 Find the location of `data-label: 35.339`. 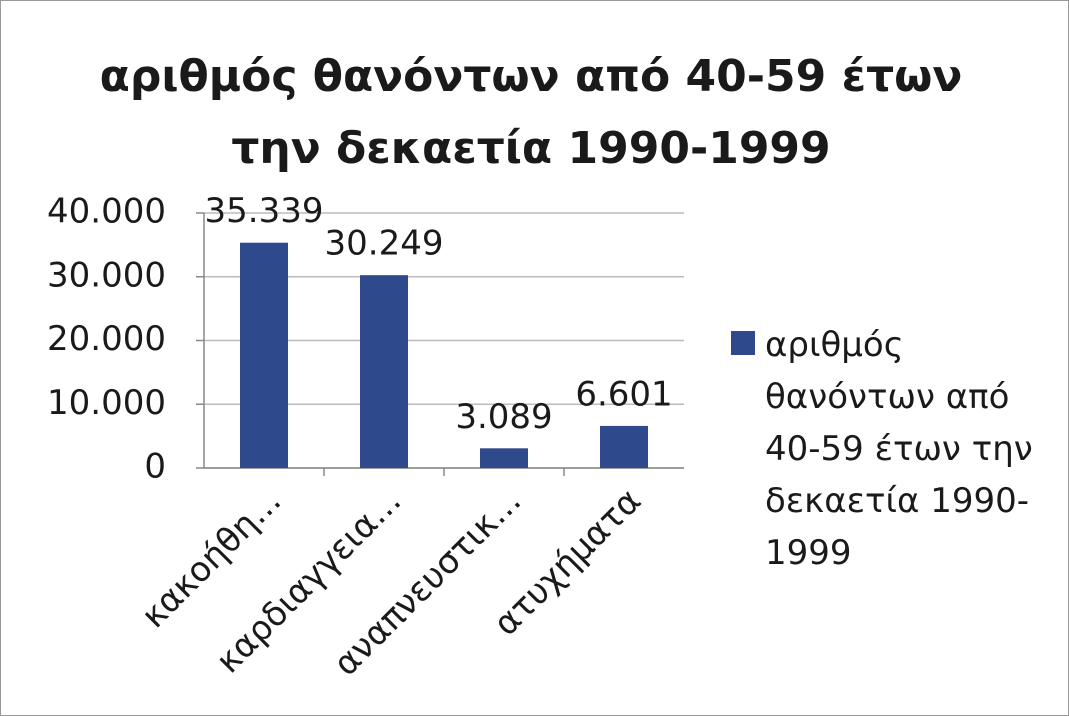

data-label: 35.339 is located at coordinates (264, 211).